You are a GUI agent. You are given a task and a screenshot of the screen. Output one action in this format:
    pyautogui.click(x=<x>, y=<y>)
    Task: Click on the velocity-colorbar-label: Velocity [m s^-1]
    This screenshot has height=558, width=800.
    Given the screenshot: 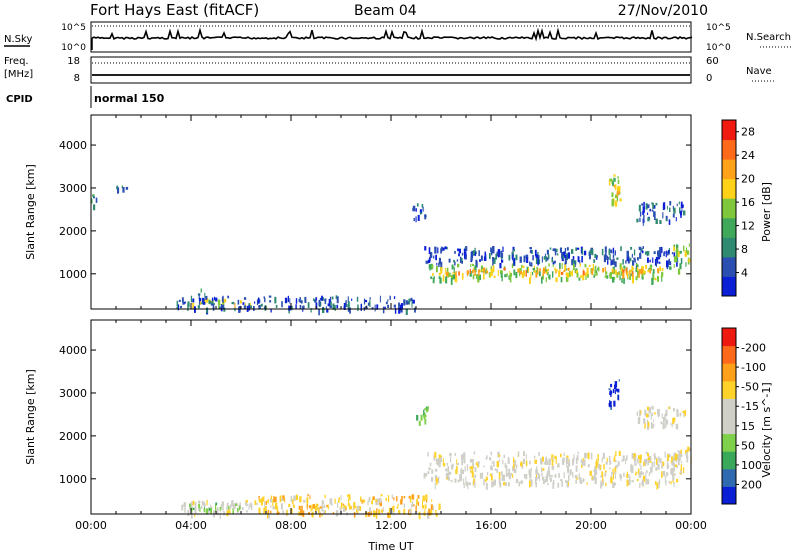 What is the action you would take?
    pyautogui.click(x=766, y=429)
    